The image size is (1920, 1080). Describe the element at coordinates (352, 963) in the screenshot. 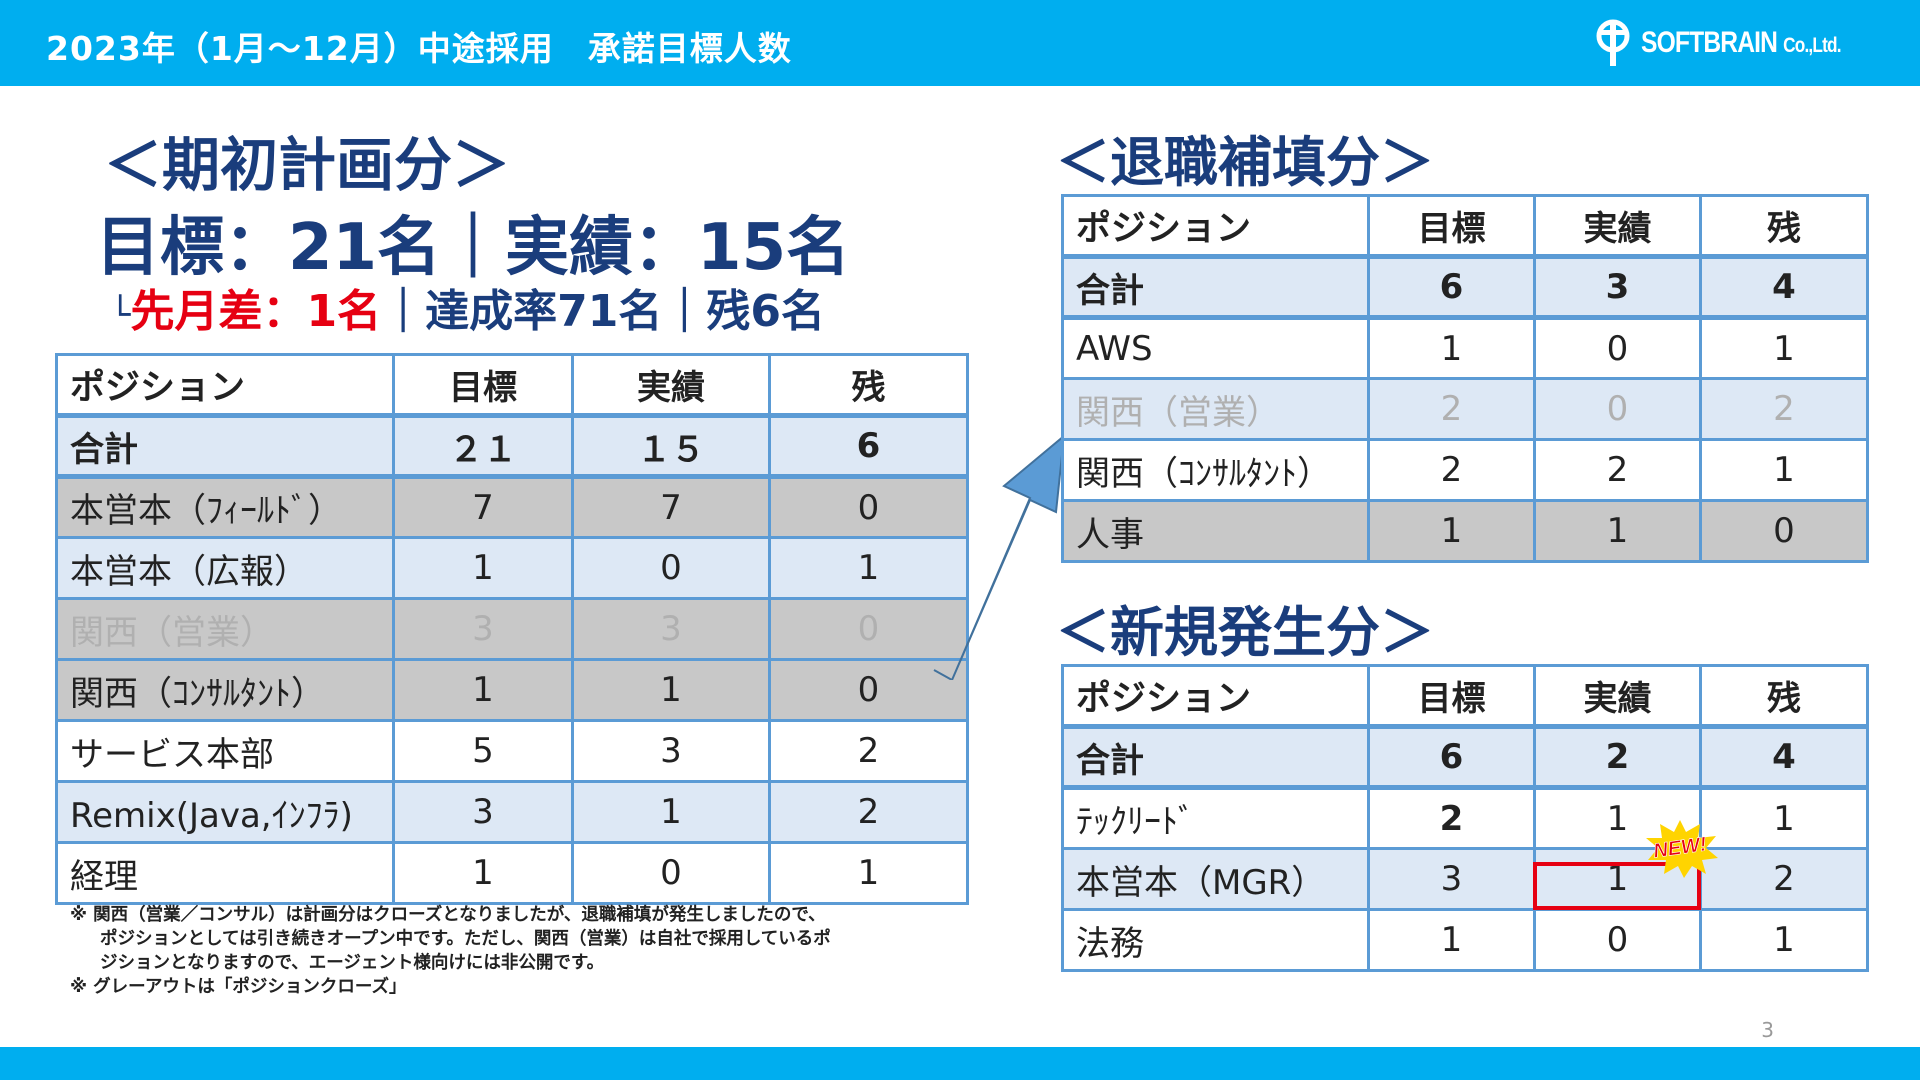

I see `footnote-line: ジションとなりますので、エージェント様向けには非公開です。` at that location.